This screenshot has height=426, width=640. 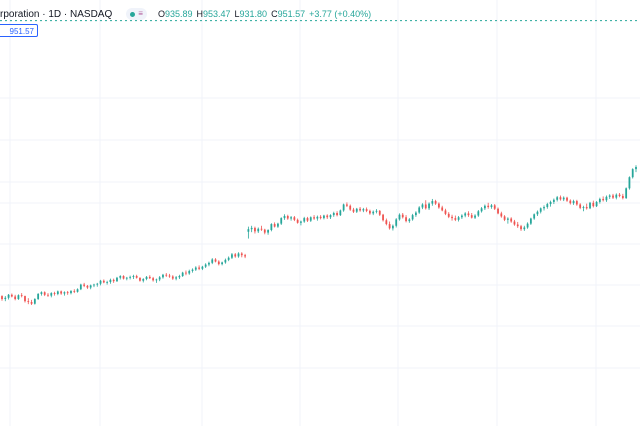 What do you see at coordinates (140, 13) in the screenshot?
I see `data-status-icon: ≡` at bounding box center [140, 13].